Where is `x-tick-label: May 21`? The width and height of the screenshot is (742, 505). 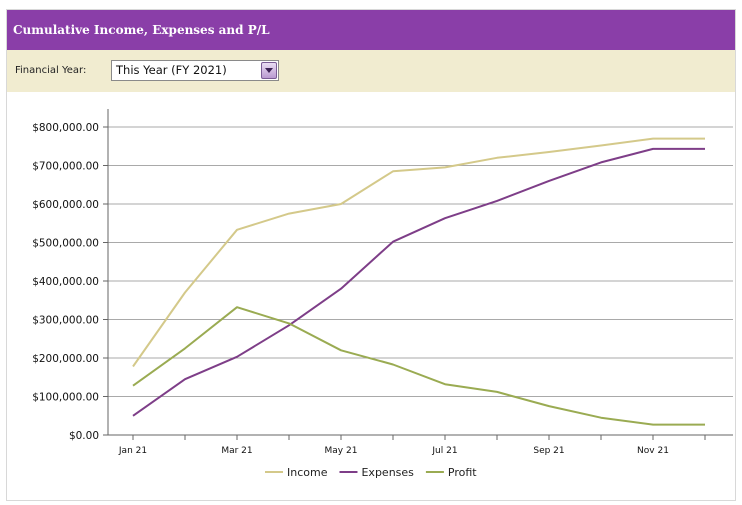
x-tick-label: May 21 is located at coordinates (341, 451).